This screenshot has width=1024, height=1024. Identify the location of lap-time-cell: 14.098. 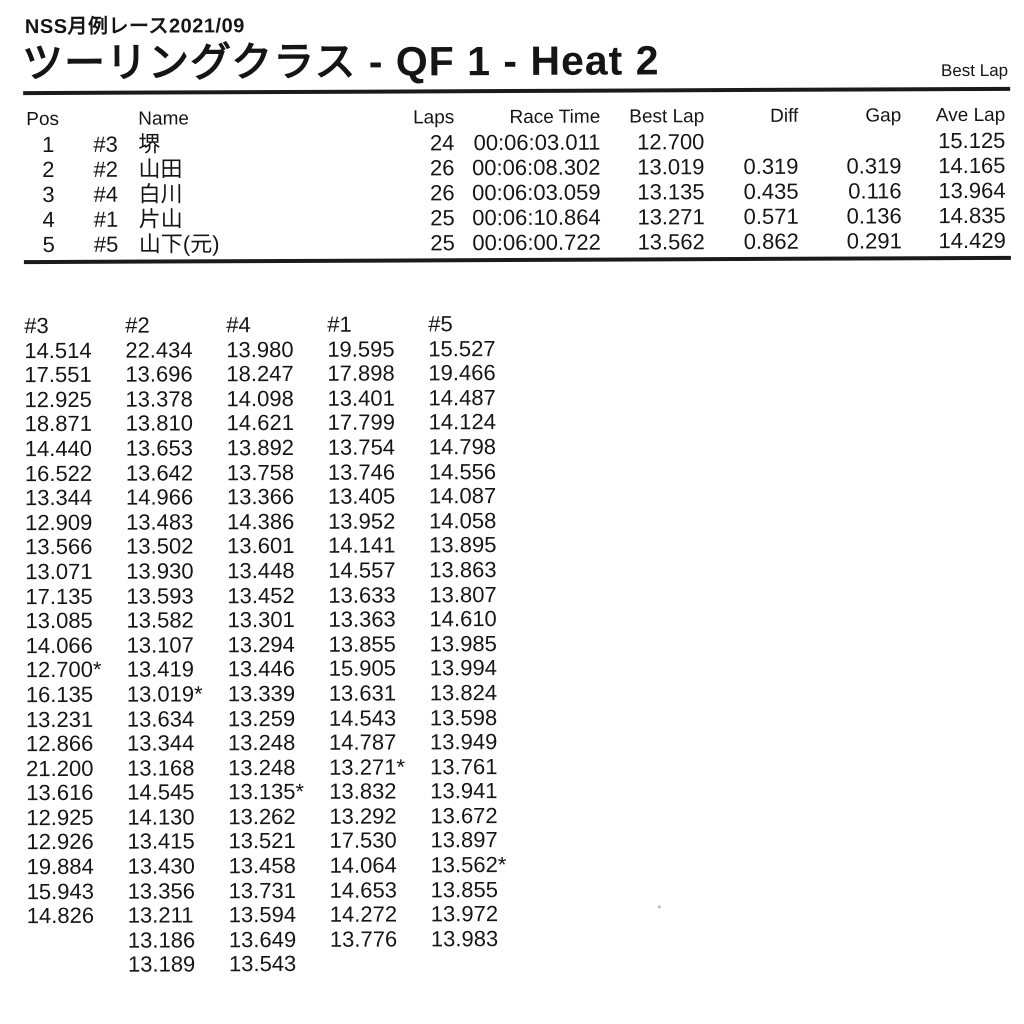
(260, 398).